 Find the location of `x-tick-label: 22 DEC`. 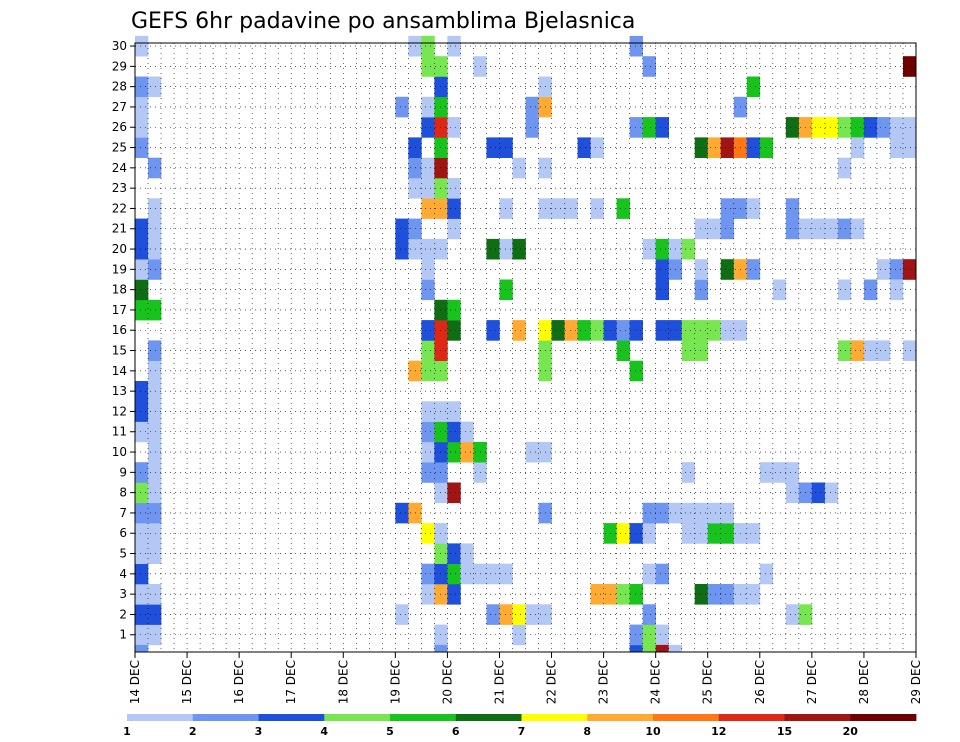

x-tick-label: 22 DEC is located at coordinates (552, 682).